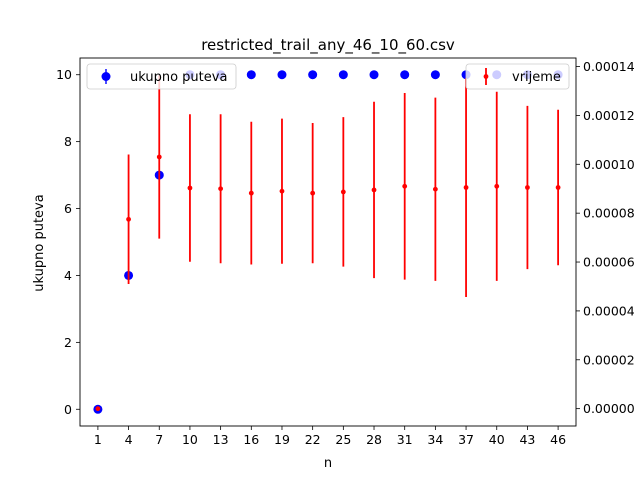 Image resolution: width=640 pixels, height=480 pixels. I want to click on x-tick-label: 22, so click(313, 439).